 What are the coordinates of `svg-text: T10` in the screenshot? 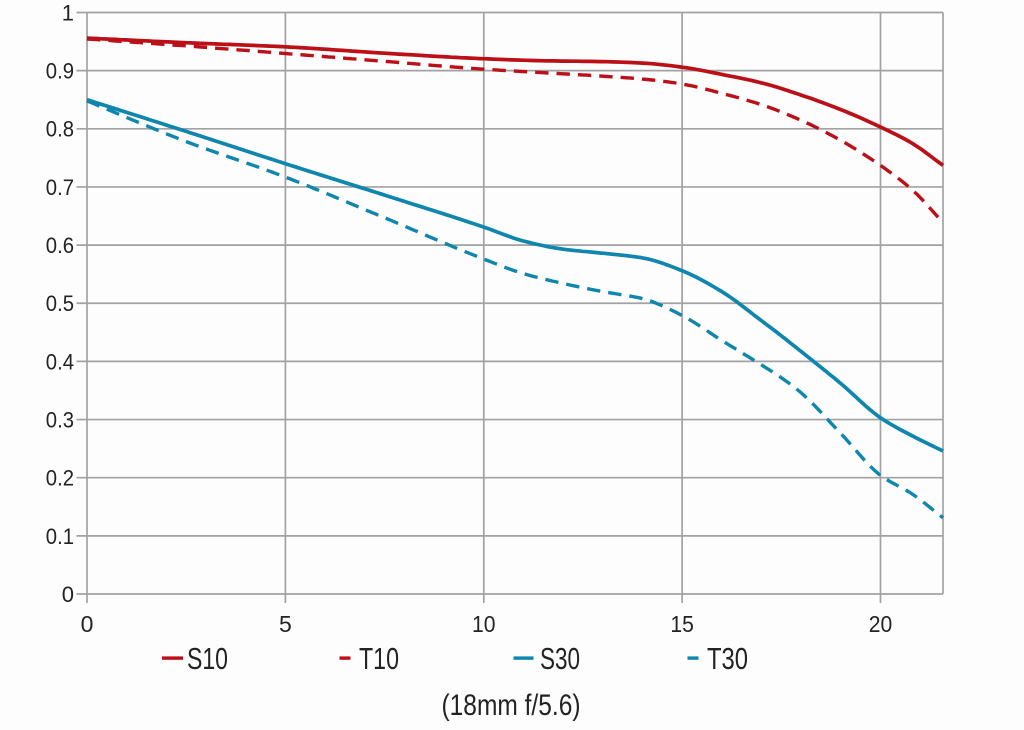 It's located at (379, 658).